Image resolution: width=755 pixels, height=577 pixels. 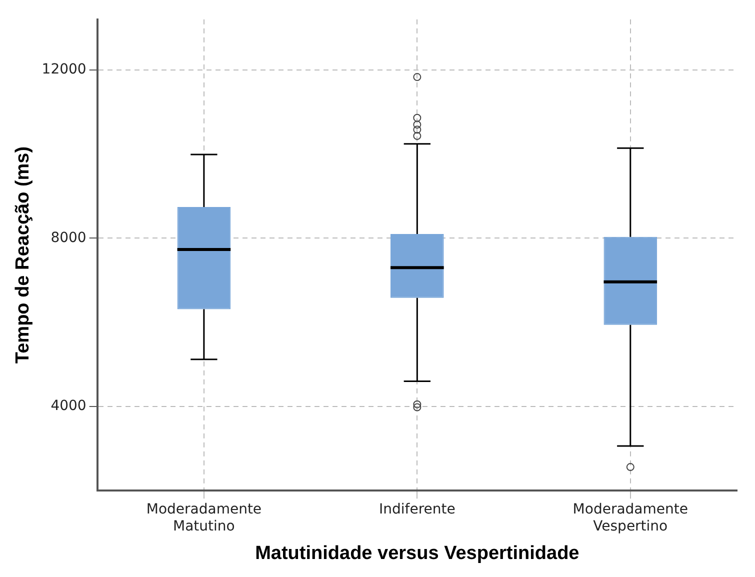 What do you see at coordinates (64, 70) in the screenshot?
I see `y-tick-label: 12000` at bounding box center [64, 70].